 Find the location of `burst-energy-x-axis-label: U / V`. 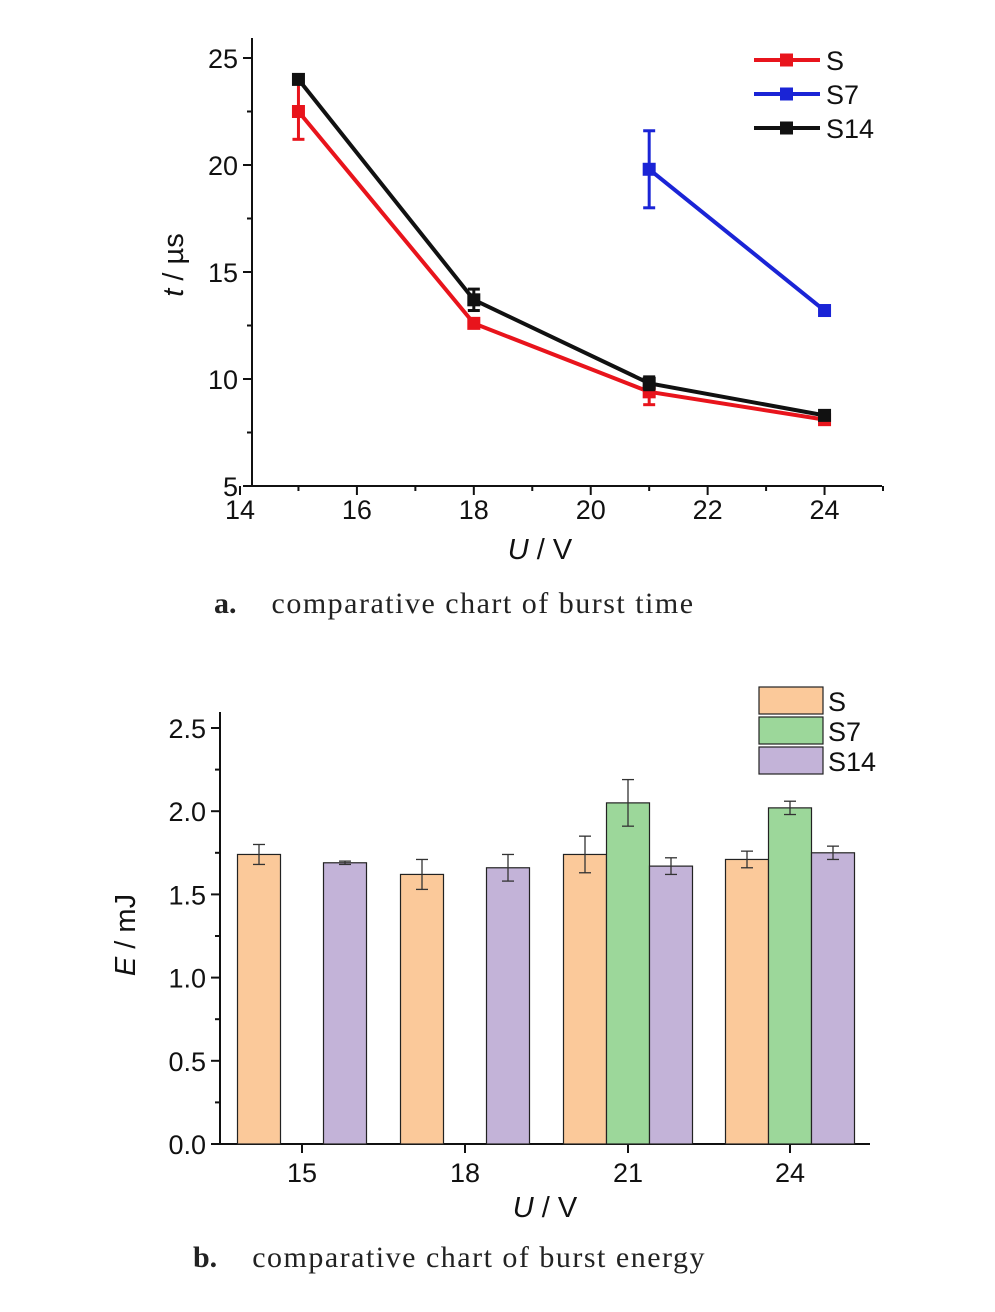

burst-energy-x-axis-label: U / V is located at coordinates (545, 1208).